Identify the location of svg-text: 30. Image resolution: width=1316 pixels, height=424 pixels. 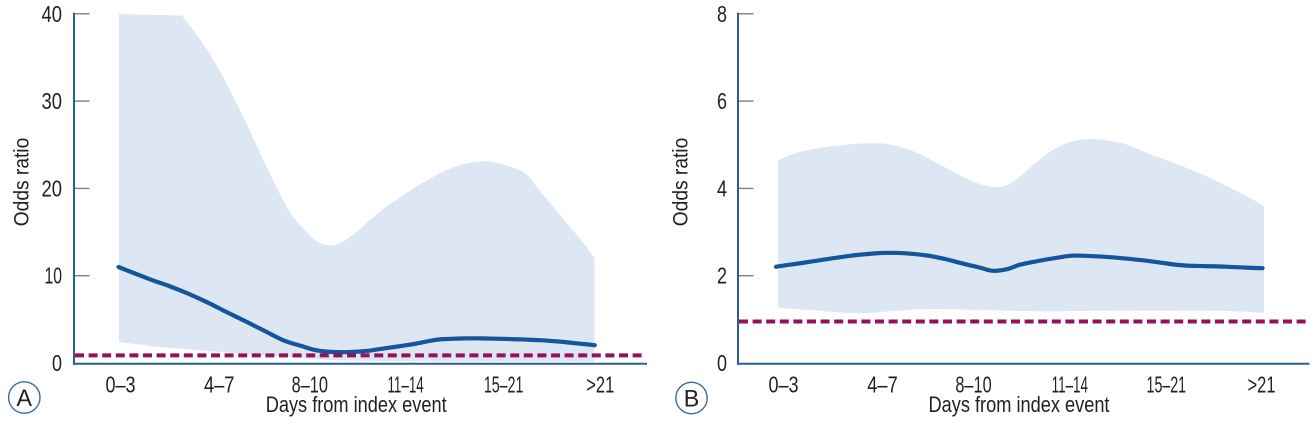
(52, 101).